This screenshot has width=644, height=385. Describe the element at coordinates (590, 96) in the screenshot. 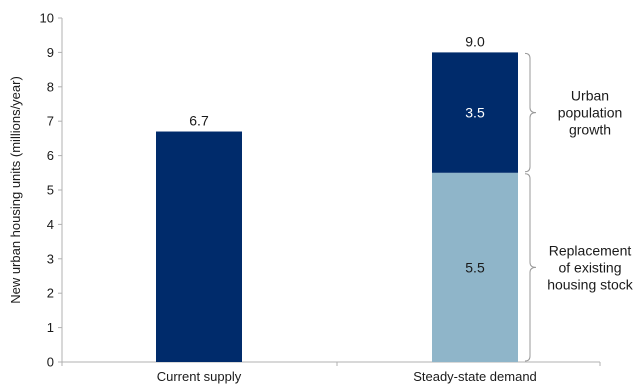

I see `annotation-line: Urban` at that location.